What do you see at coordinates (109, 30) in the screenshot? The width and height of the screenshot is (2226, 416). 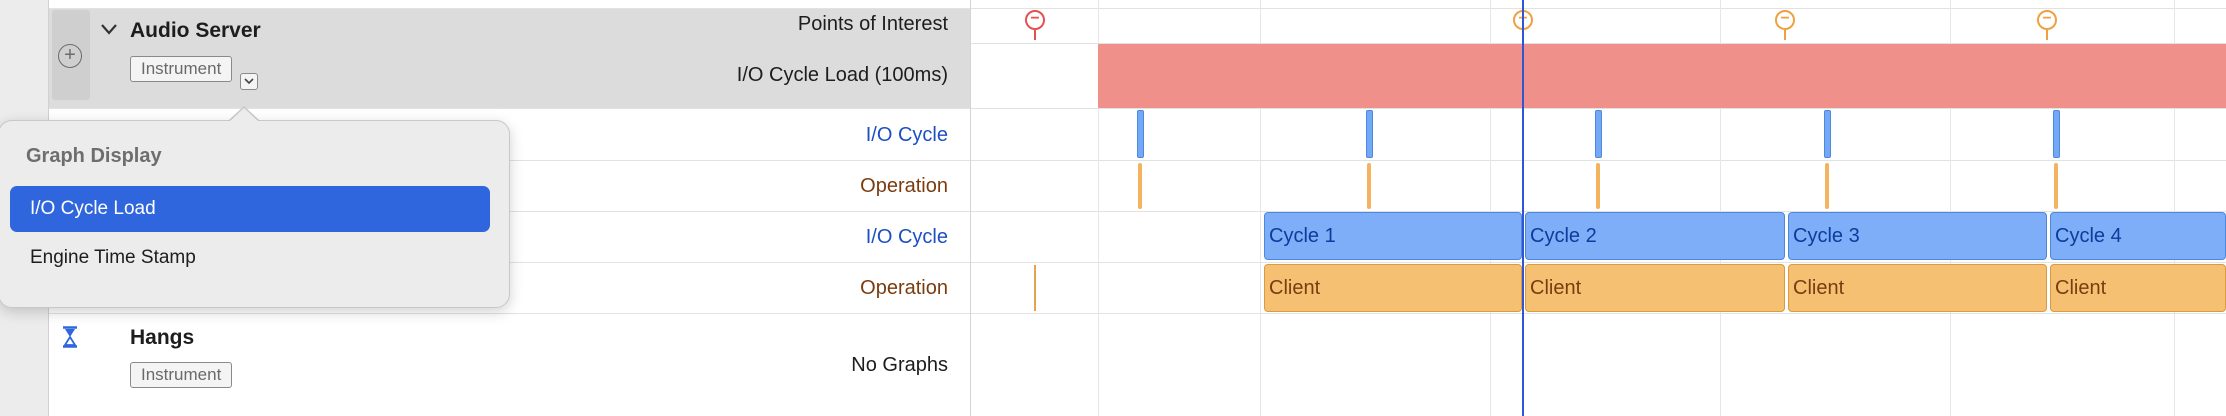 I see `chevron-down-icon` at bounding box center [109, 30].